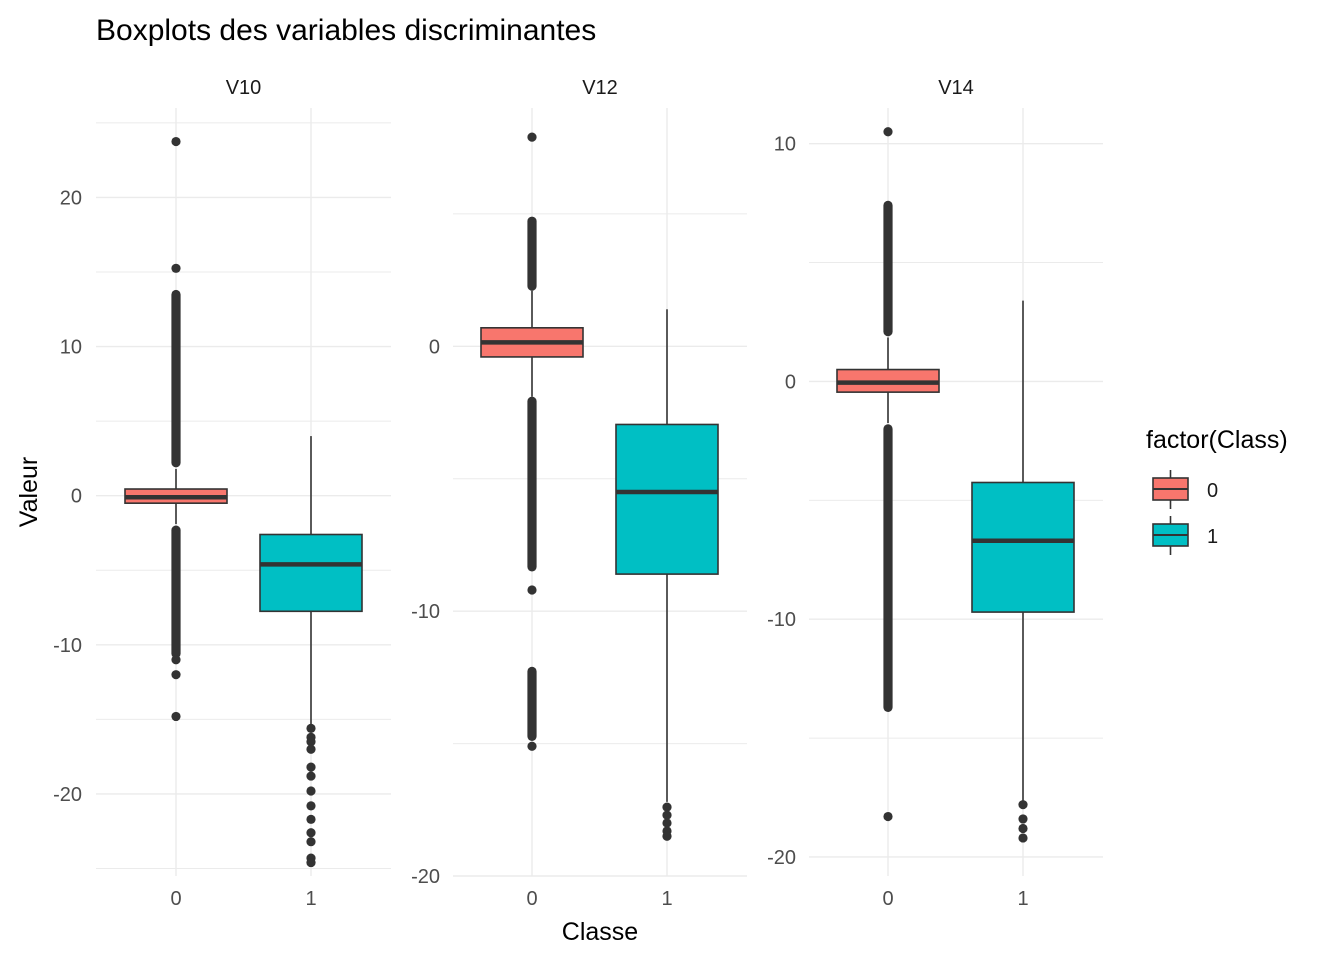 Image resolution: width=1344 pixels, height=960 pixels. What do you see at coordinates (244, 88) in the screenshot?
I see `facet-label: V10` at bounding box center [244, 88].